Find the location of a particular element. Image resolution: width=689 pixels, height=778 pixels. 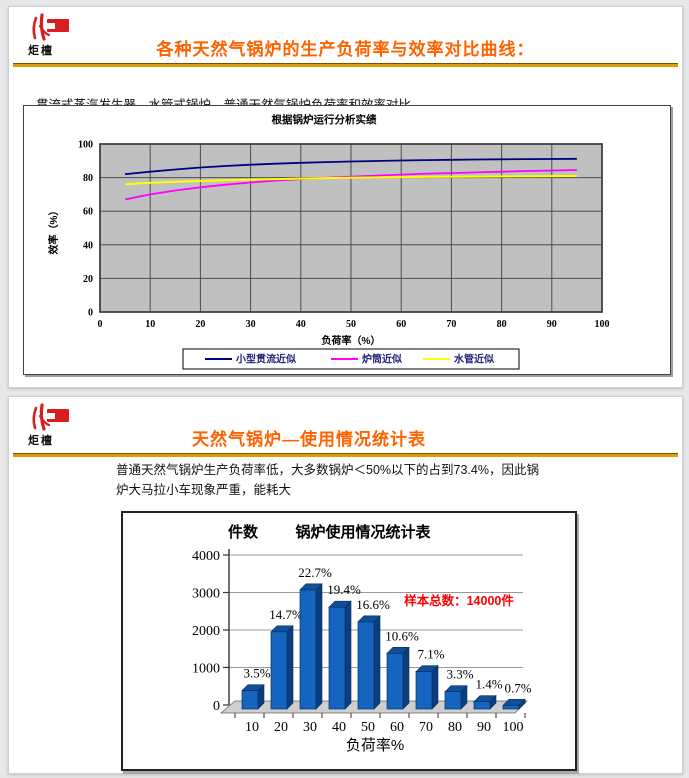

chart-title: 锅炉使用情况统计表 is located at coordinates (363, 532).